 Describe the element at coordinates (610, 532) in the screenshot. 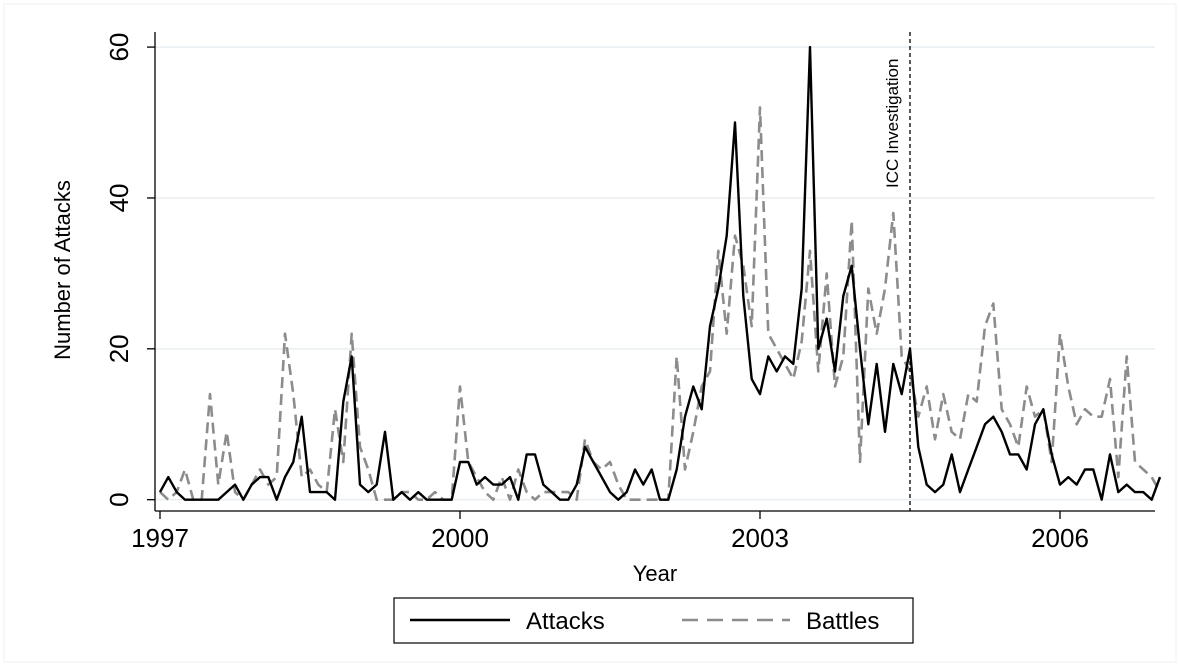

I see `x-axis-ticks: 1997 2000 2003 2006` at that location.